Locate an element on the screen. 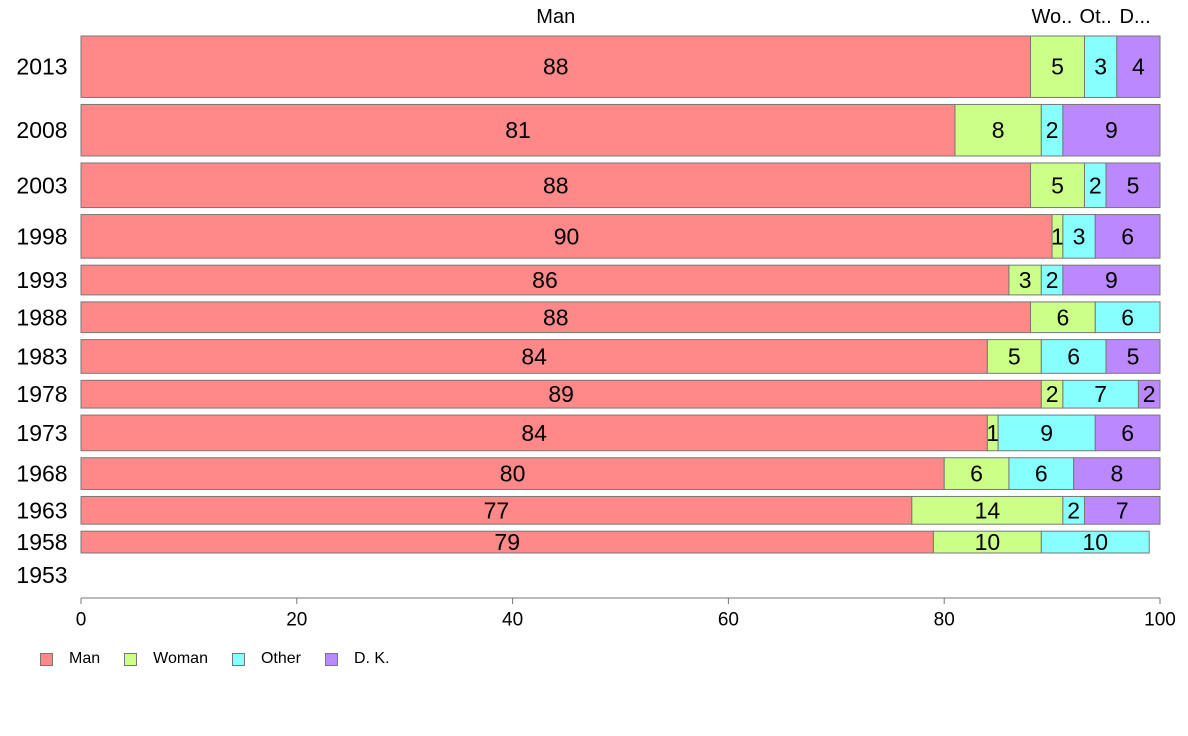 This screenshot has width=1188, height=736. legend-swatch-other is located at coordinates (238, 659).